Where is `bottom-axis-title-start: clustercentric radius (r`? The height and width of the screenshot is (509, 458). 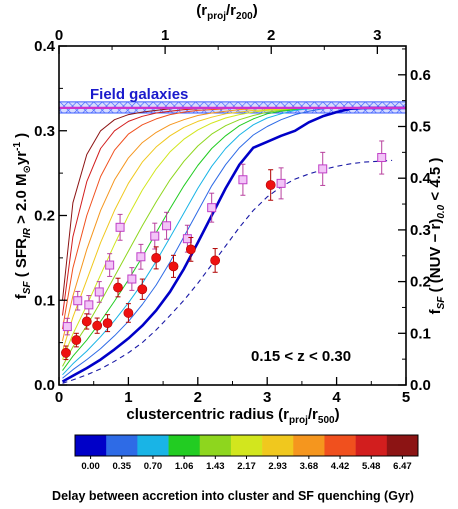
bottom-axis-title-start: clustercentric radius (r is located at coordinates (207, 414).